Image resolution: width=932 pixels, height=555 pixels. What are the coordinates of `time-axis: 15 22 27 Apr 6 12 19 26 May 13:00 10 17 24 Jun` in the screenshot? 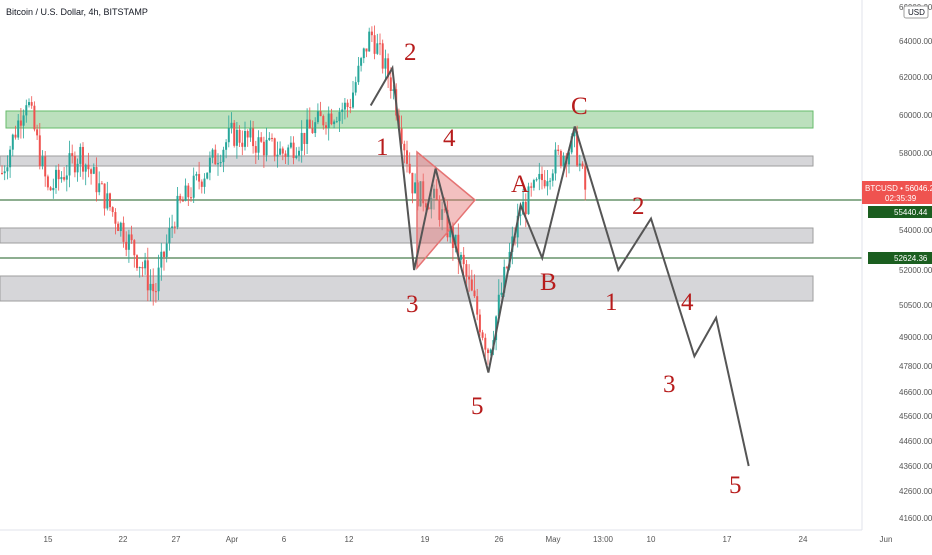 It's located at (446, 536).